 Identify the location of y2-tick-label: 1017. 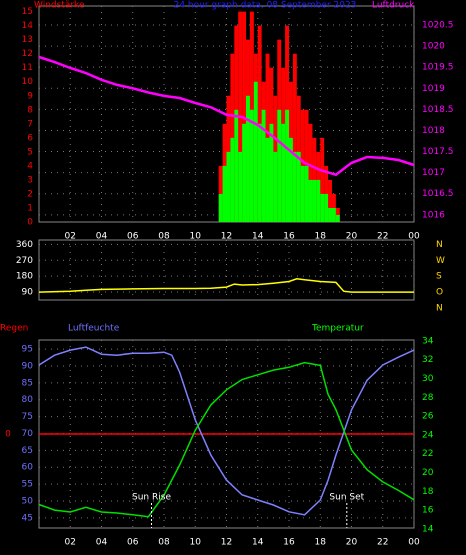
(433, 173).